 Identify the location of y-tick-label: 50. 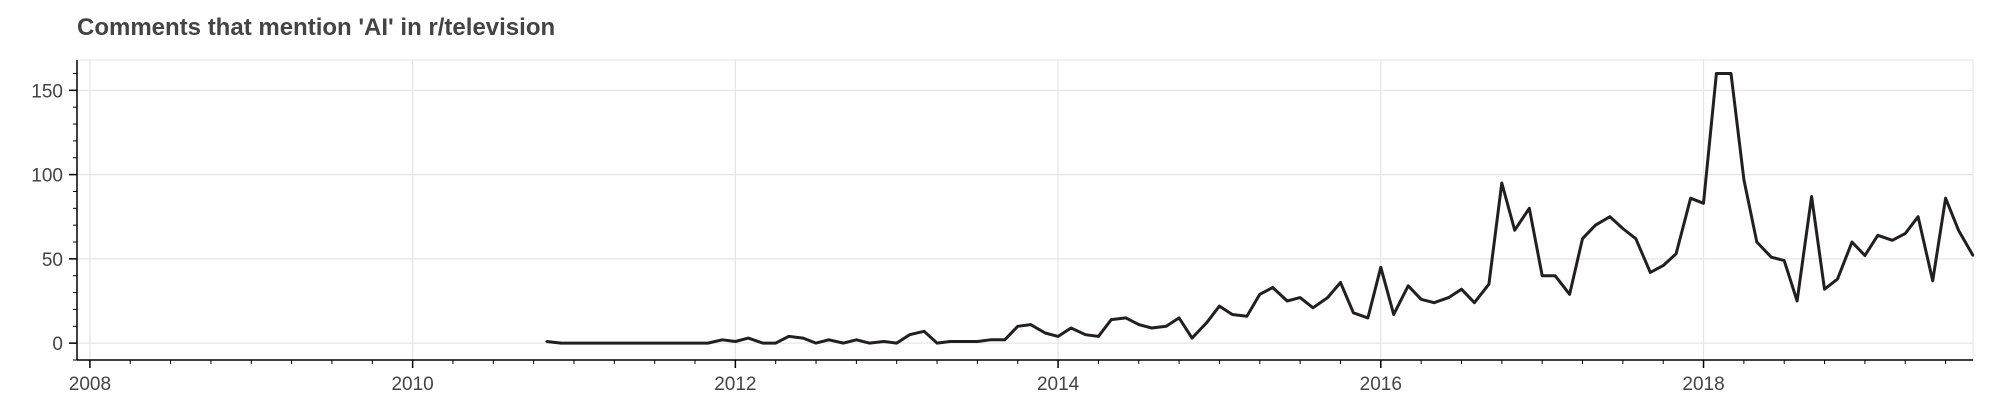
(52, 260).